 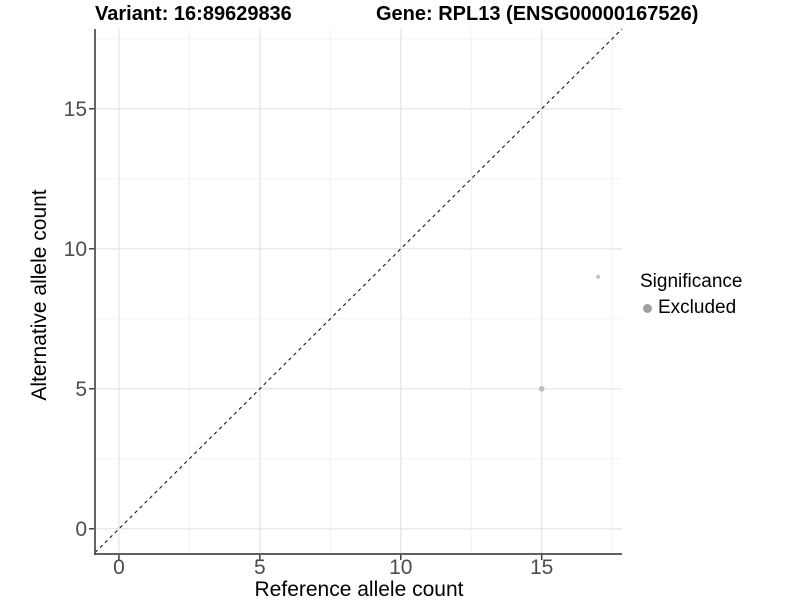 I want to click on x-axis-title: Reference allele count, so click(x=359, y=589).